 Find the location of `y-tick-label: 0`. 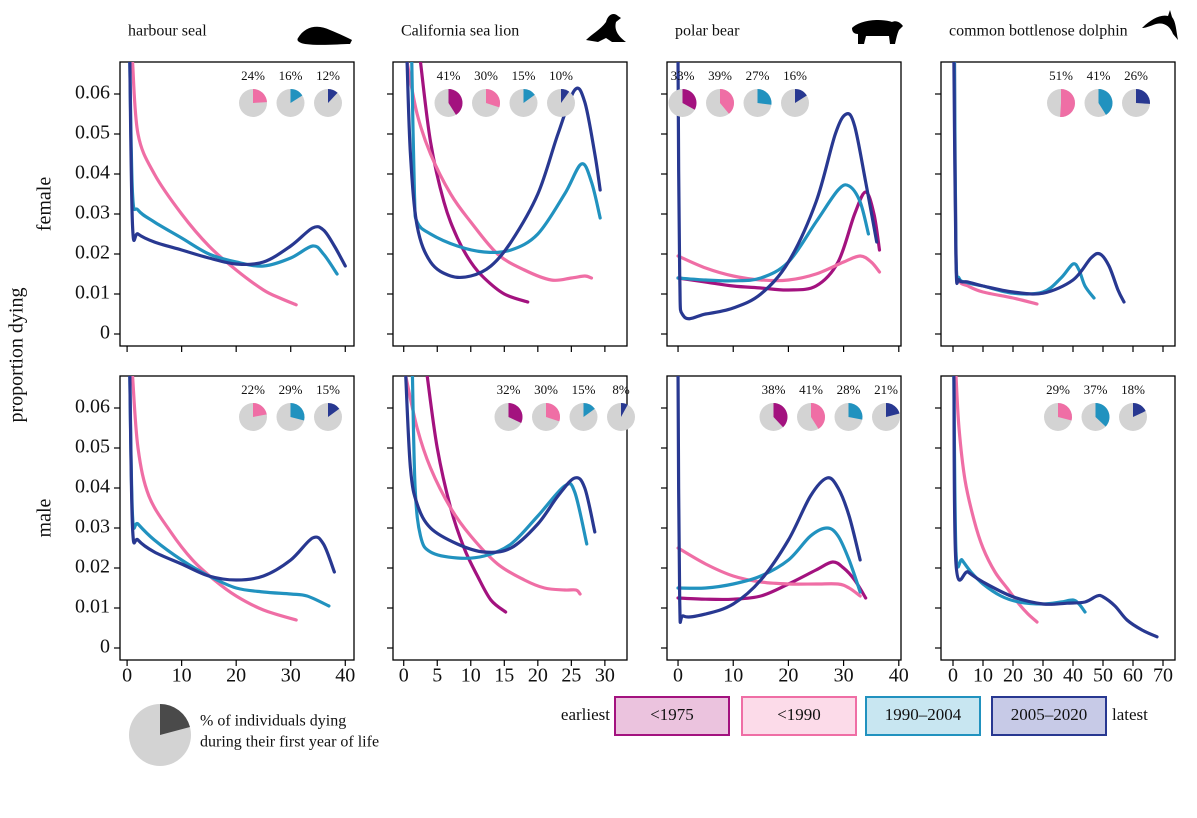

y-tick-label: 0 is located at coordinates (105, 333).